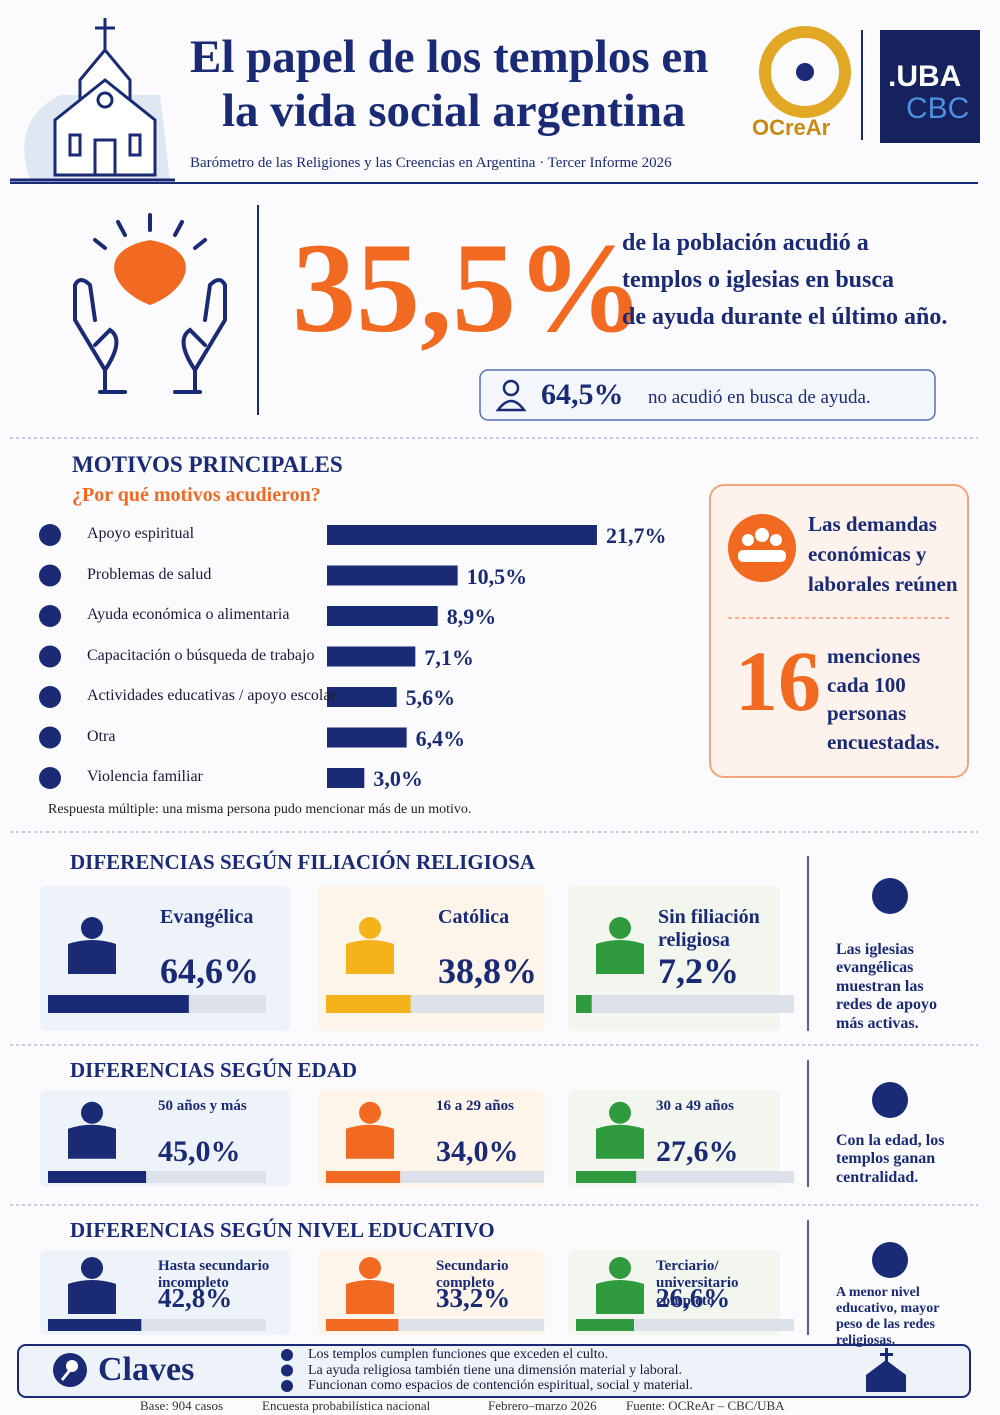 This screenshot has width=1000, height=1415. What do you see at coordinates (636, 535) in the screenshot?
I see `value-label: 21,7%` at bounding box center [636, 535].